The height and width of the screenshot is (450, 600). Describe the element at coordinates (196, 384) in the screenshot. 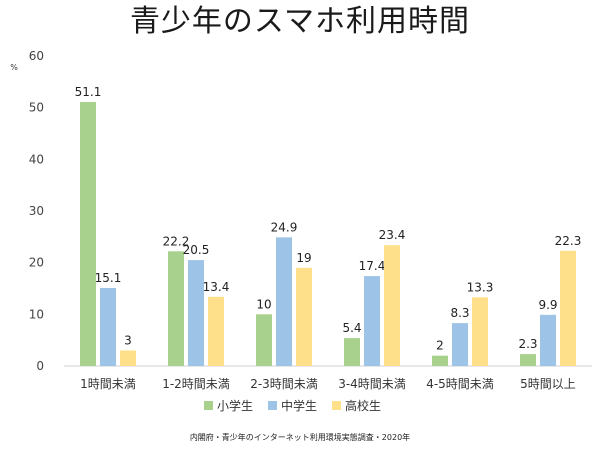

I see `x-tick-label: 1-2時間未満` at that location.